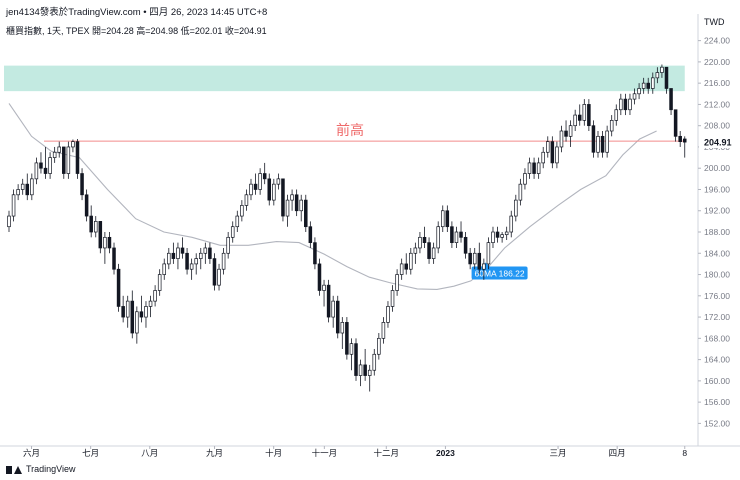 Image resolution: width=740 pixels, height=480 pixels. I want to click on x-tick-label: 十一月, so click(325, 453).